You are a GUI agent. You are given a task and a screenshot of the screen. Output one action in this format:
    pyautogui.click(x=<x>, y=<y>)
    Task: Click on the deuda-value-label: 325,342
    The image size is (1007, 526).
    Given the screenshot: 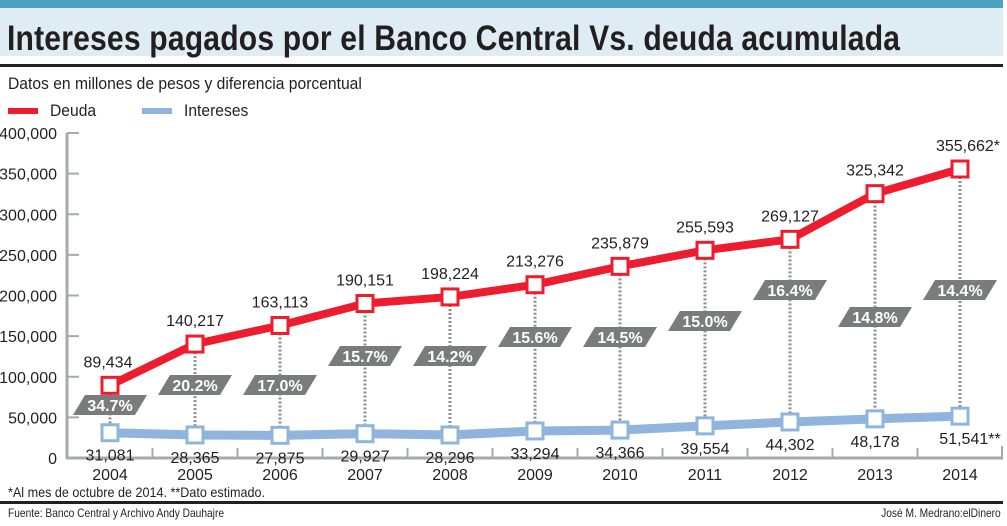 What is the action you would take?
    pyautogui.click(x=875, y=171)
    